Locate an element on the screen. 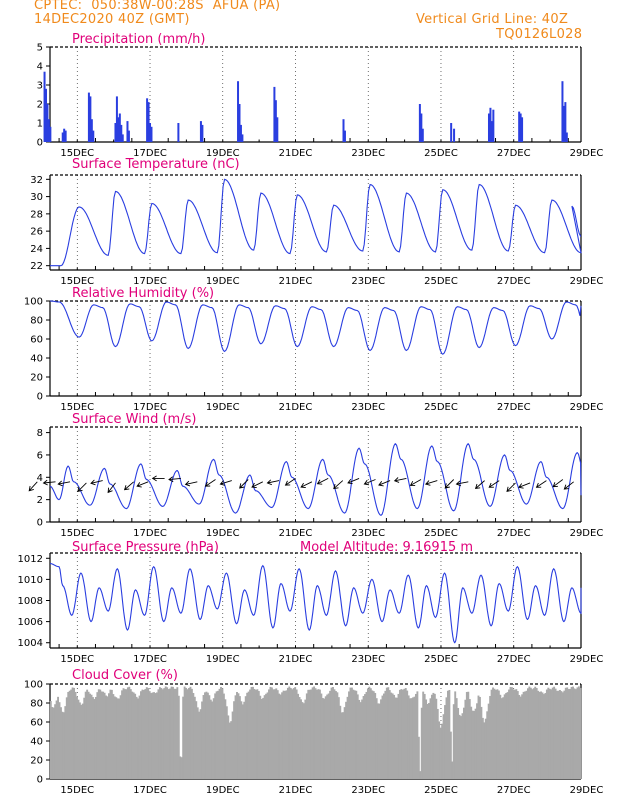  y-tick-label: 100 is located at coordinates (33, 685).